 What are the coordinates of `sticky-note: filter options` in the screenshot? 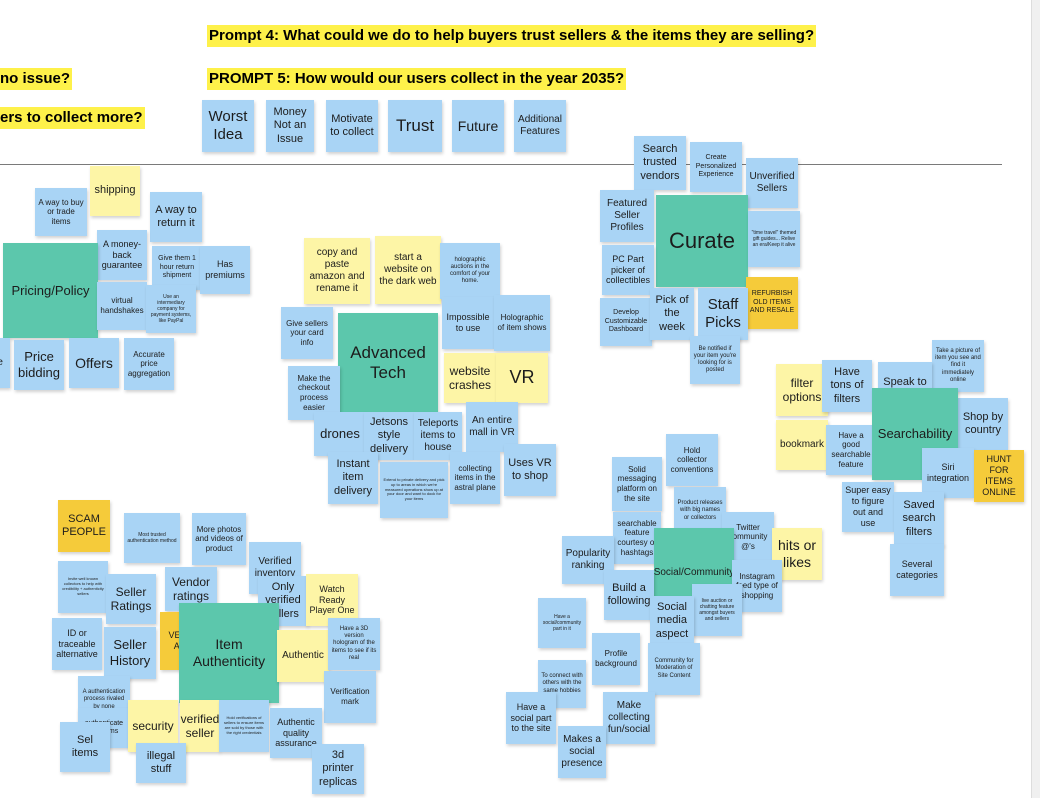 It's located at (802, 390).